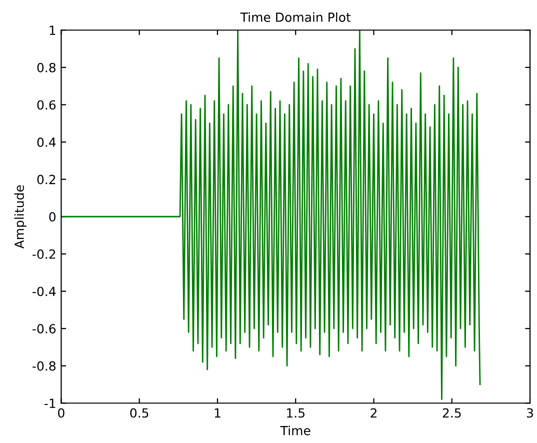  Describe the element at coordinates (61, 413) in the screenshot. I see `x-tick-label: 0` at that location.